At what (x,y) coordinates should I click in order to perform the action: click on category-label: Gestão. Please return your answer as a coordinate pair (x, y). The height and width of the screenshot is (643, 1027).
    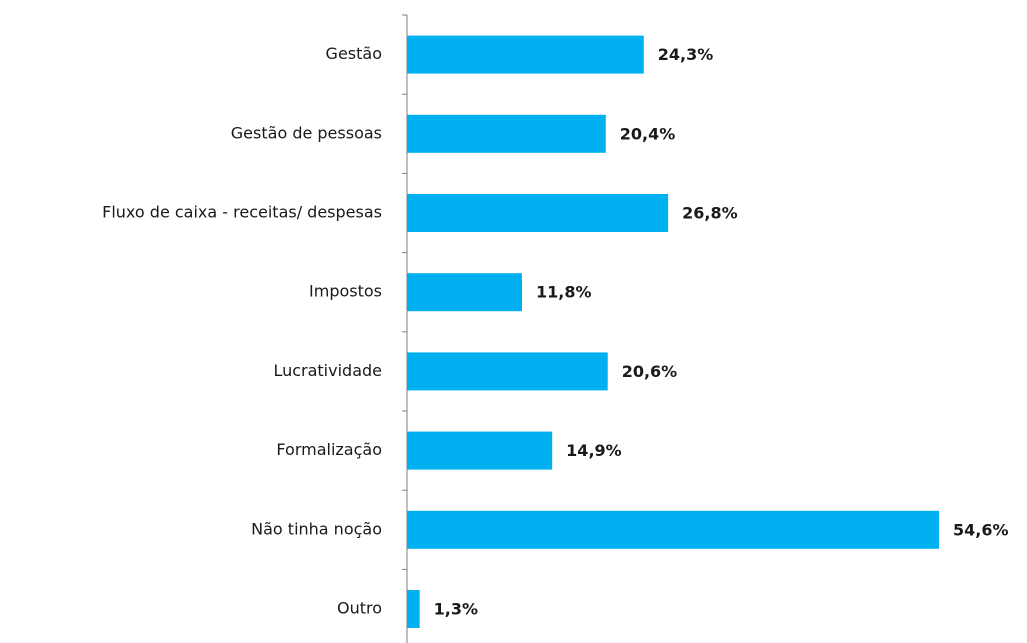
    Looking at the image, I should click on (354, 53).